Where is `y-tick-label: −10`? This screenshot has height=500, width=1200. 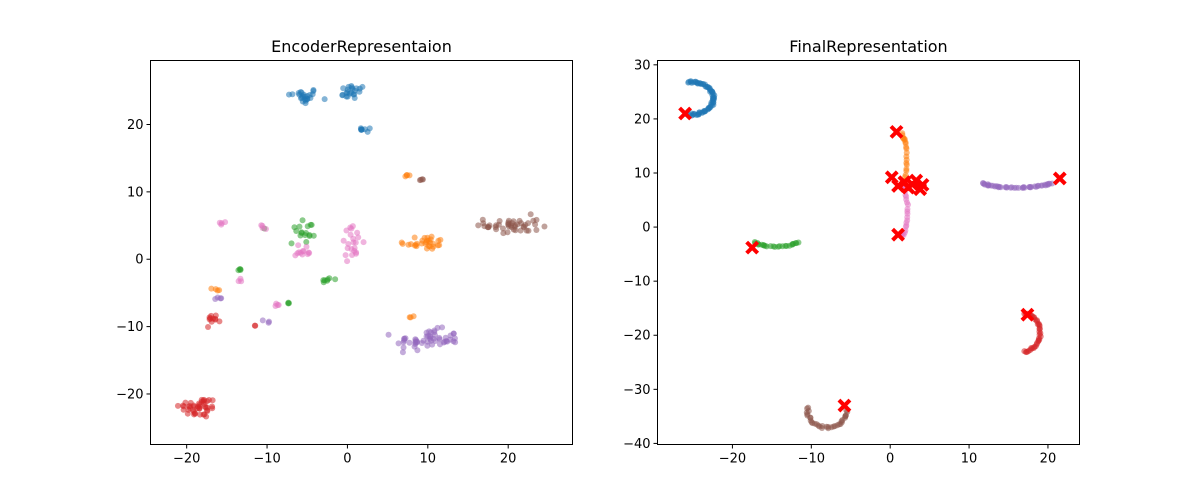 y-tick-label: −10 is located at coordinates (636, 282).